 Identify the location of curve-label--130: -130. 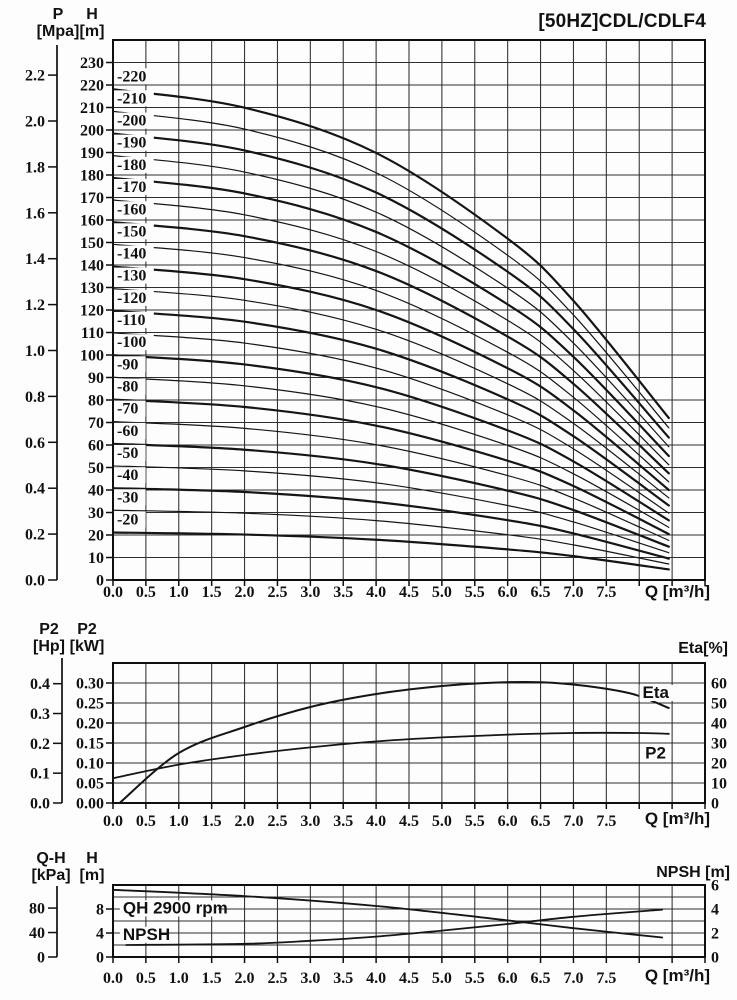
(131, 276).